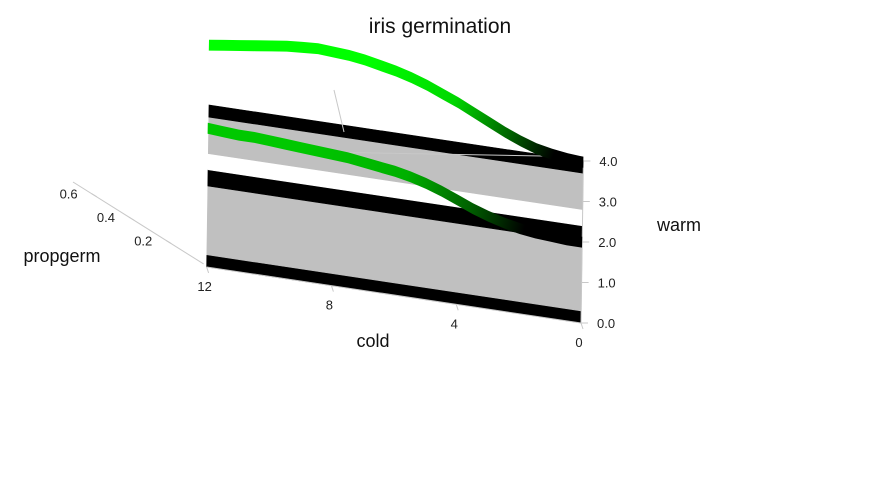  Describe the element at coordinates (339, 111) in the screenshot. I see `guide-line` at that location.